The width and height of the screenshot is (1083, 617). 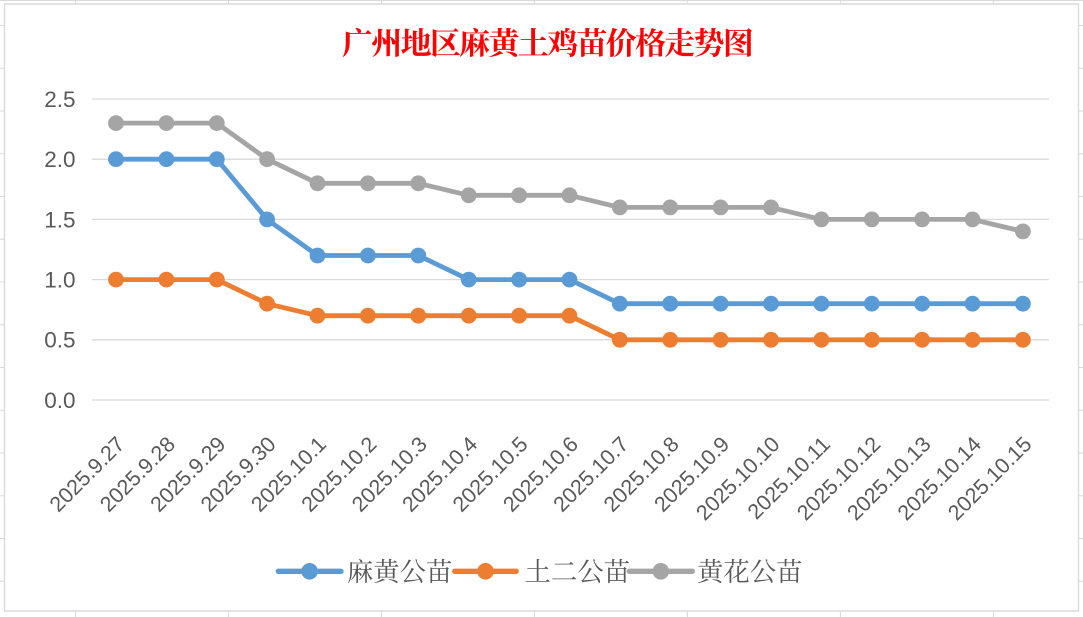 What do you see at coordinates (59, 340) in the screenshot?
I see `svg-text: 0.5` at bounding box center [59, 340].